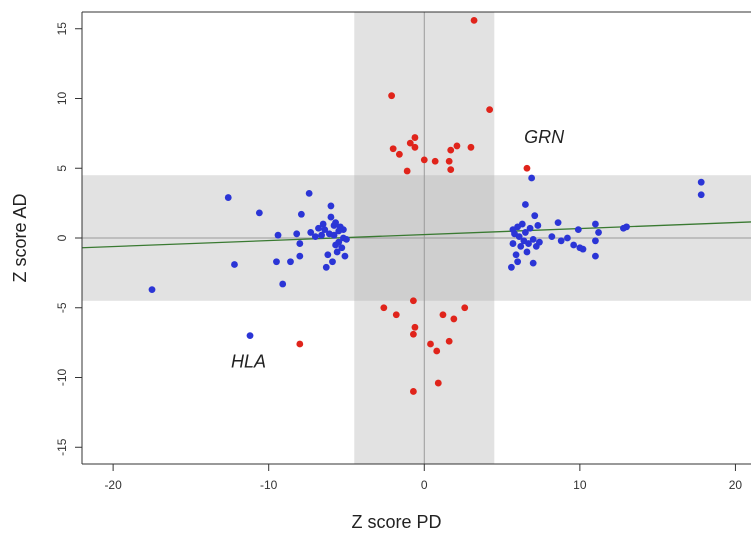 The width and height of the screenshot is (751, 533). What do you see at coordinates (248, 362) in the screenshot?
I see `annotation-hla: HLA` at bounding box center [248, 362].